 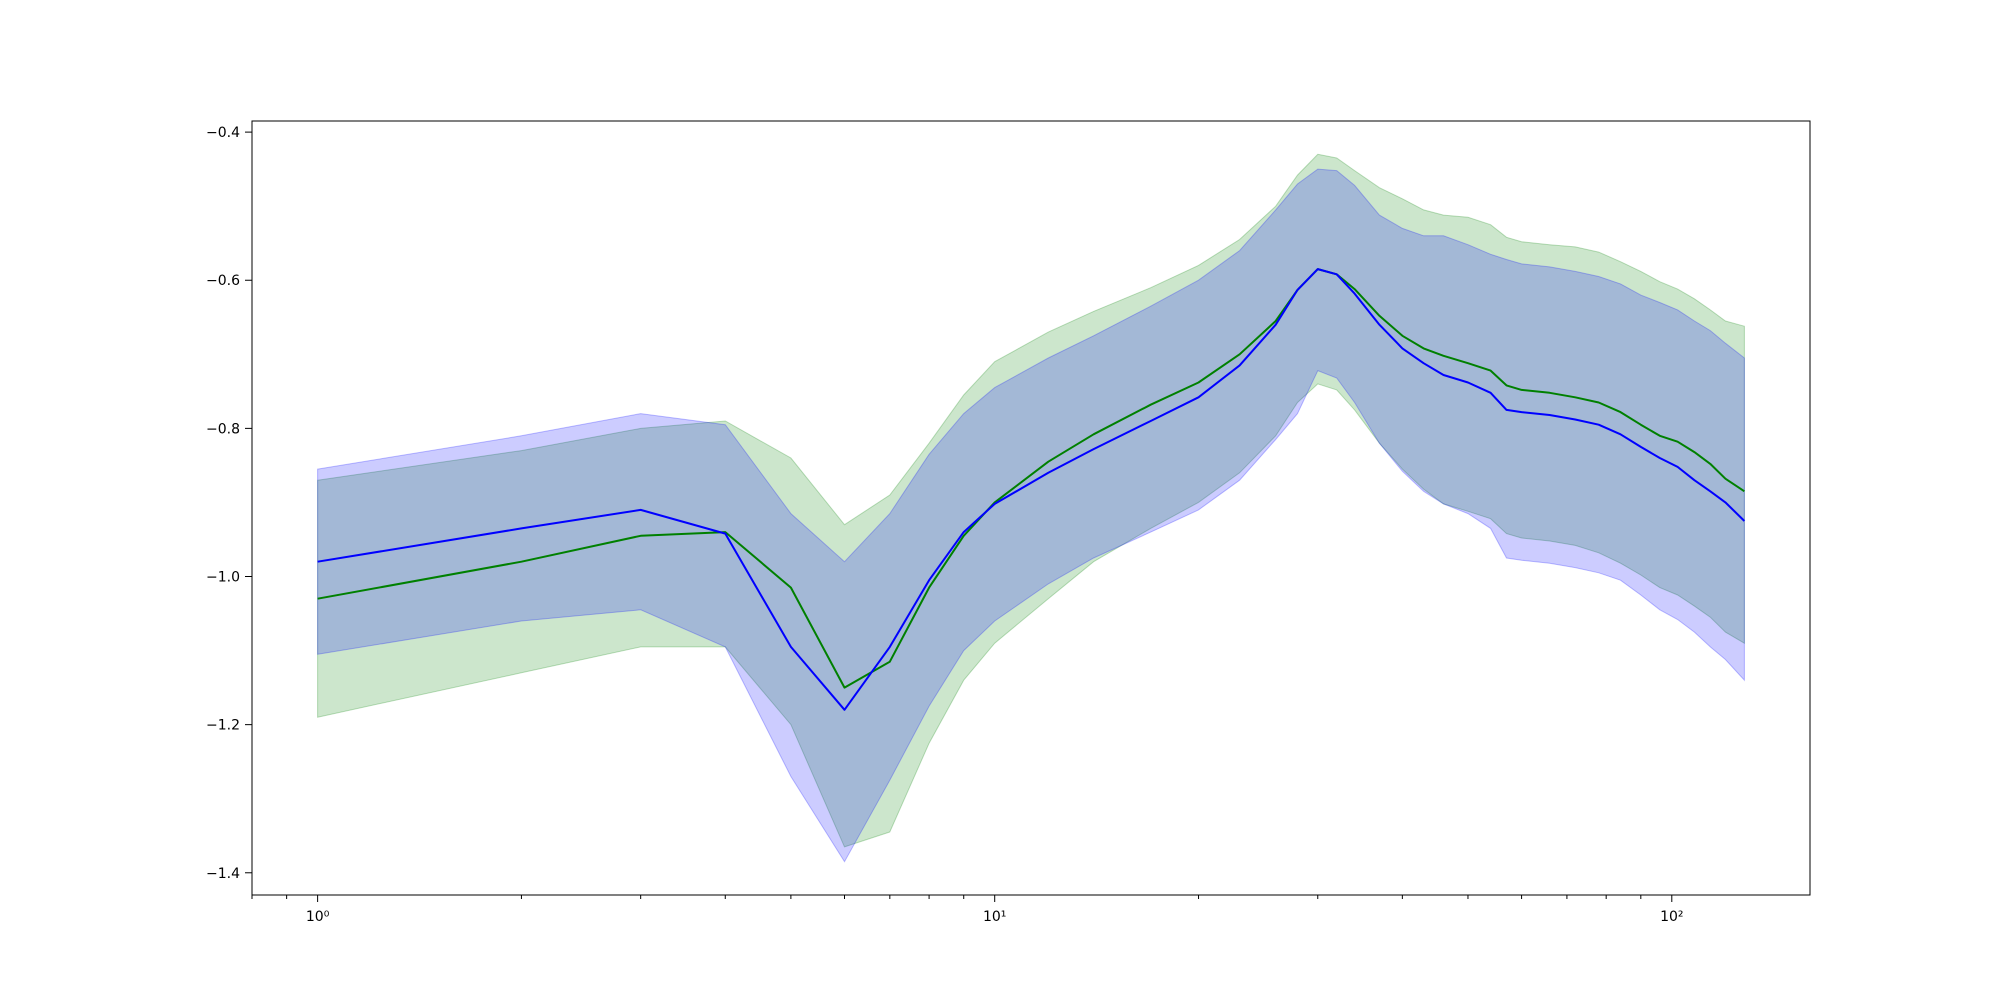 I want to click on y-tick-label: −0.4, so click(x=223, y=133).